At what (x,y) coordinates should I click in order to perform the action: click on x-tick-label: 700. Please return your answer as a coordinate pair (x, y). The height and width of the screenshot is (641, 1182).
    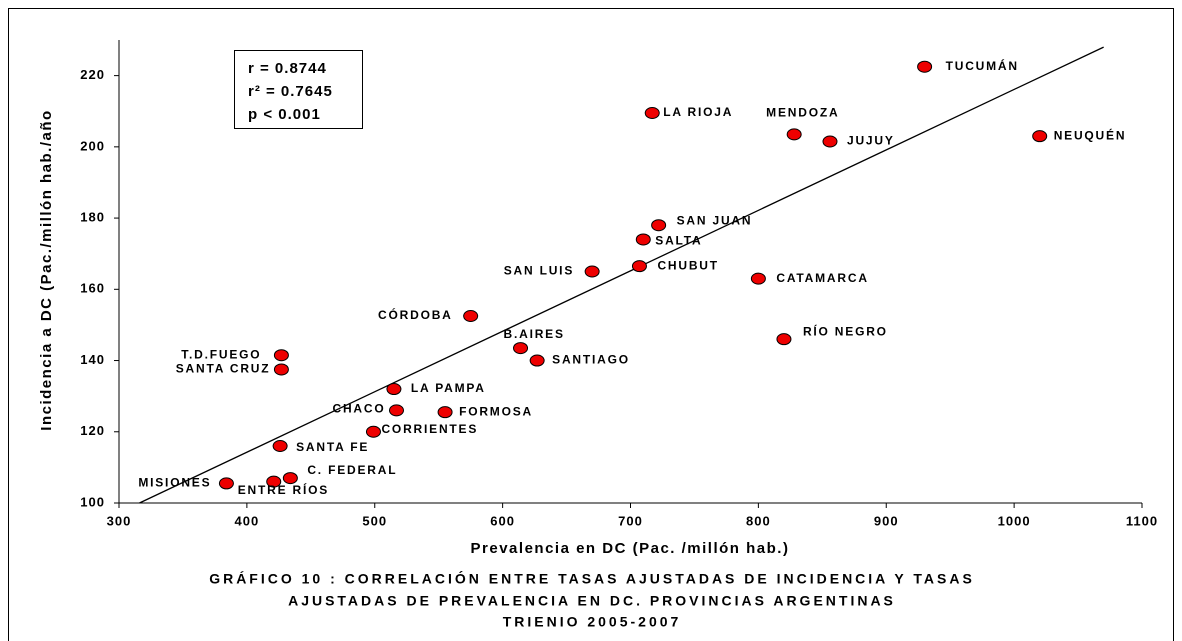
    Looking at the image, I should click on (630, 520).